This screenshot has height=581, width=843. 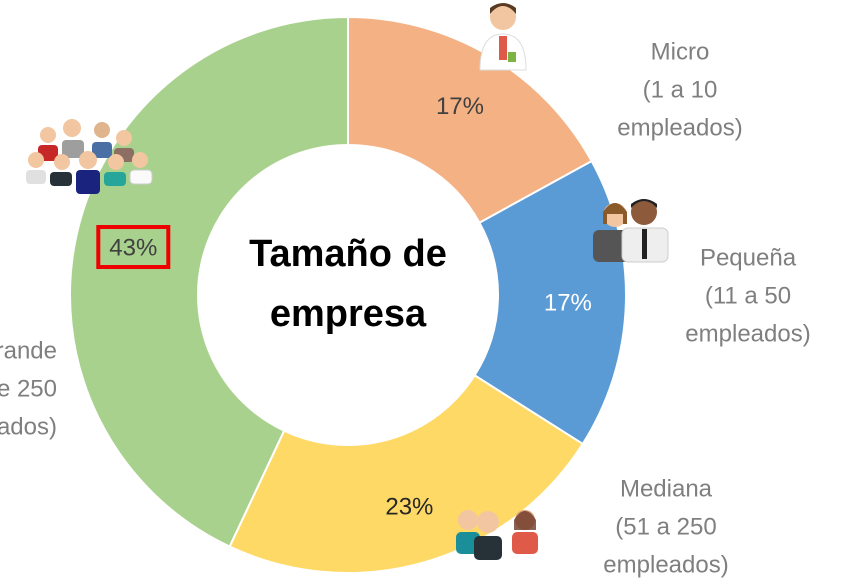 What do you see at coordinates (28, 388) in the screenshot?
I see `category-label: (más de 250` at bounding box center [28, 388].